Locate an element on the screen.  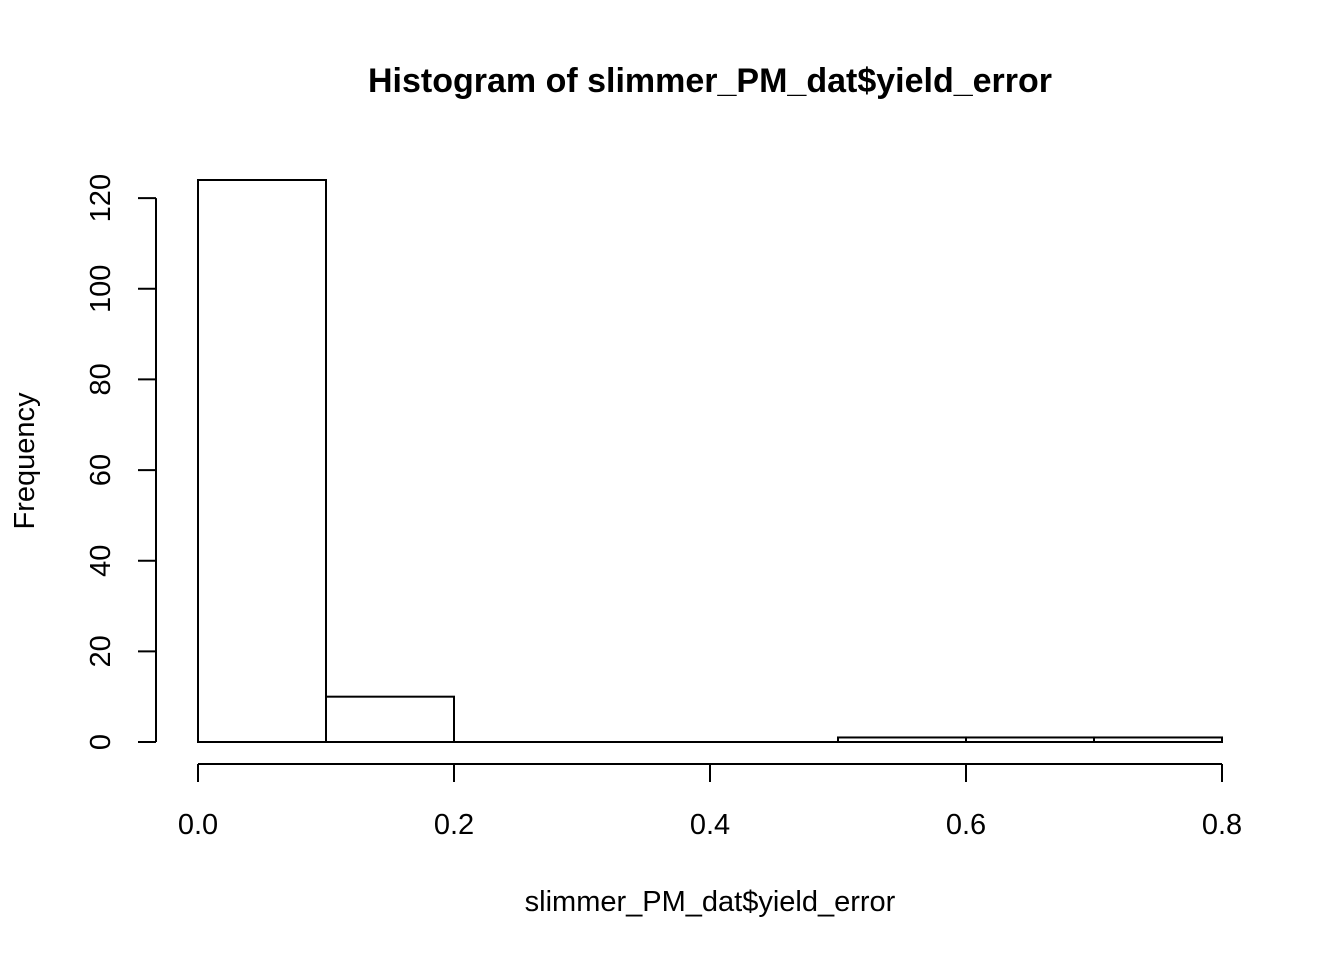
x-tick-label: 0.6 is located at coordinates (966, 825).